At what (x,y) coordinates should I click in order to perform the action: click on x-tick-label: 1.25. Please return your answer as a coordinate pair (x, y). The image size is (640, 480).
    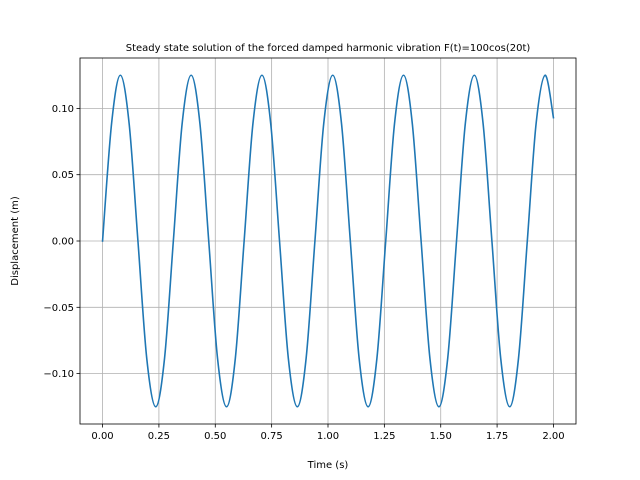
    Looking at the image, I should click on (384, 436).